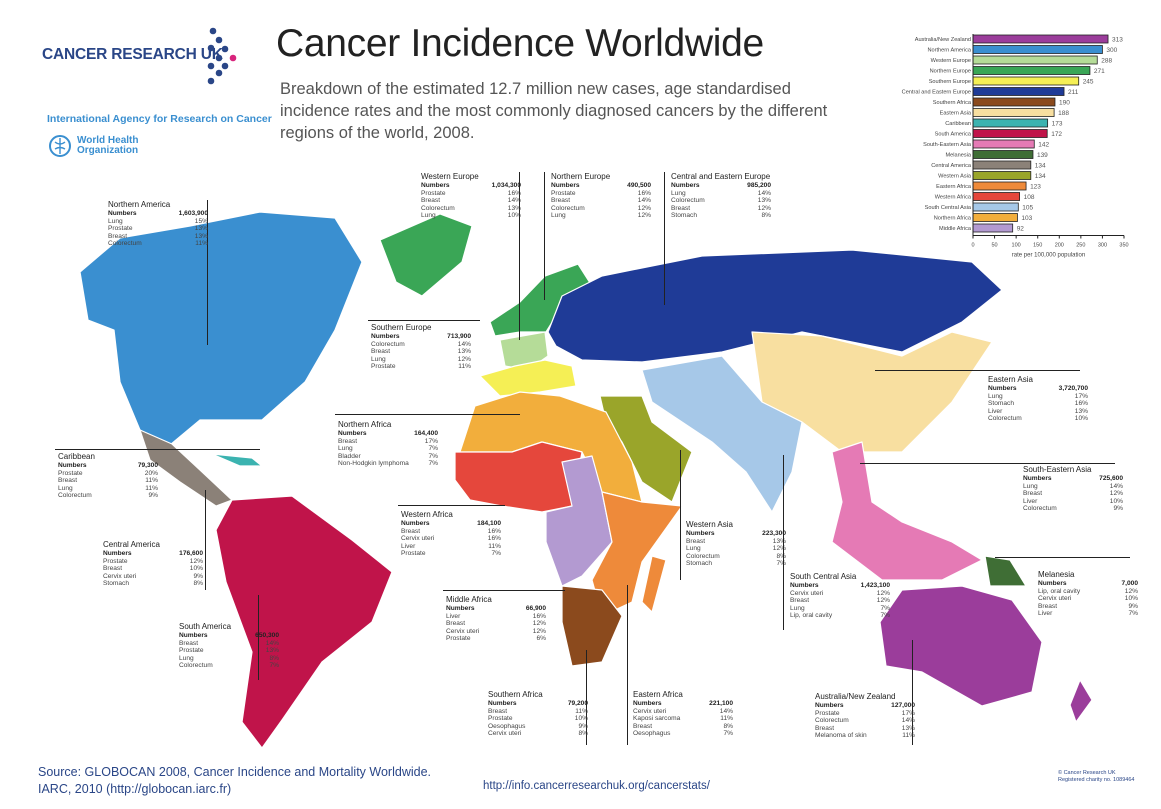  Describe the element at coordinates (865, 714) in the screenshot. I see `cancer-row: Prostate 17%` at that location.